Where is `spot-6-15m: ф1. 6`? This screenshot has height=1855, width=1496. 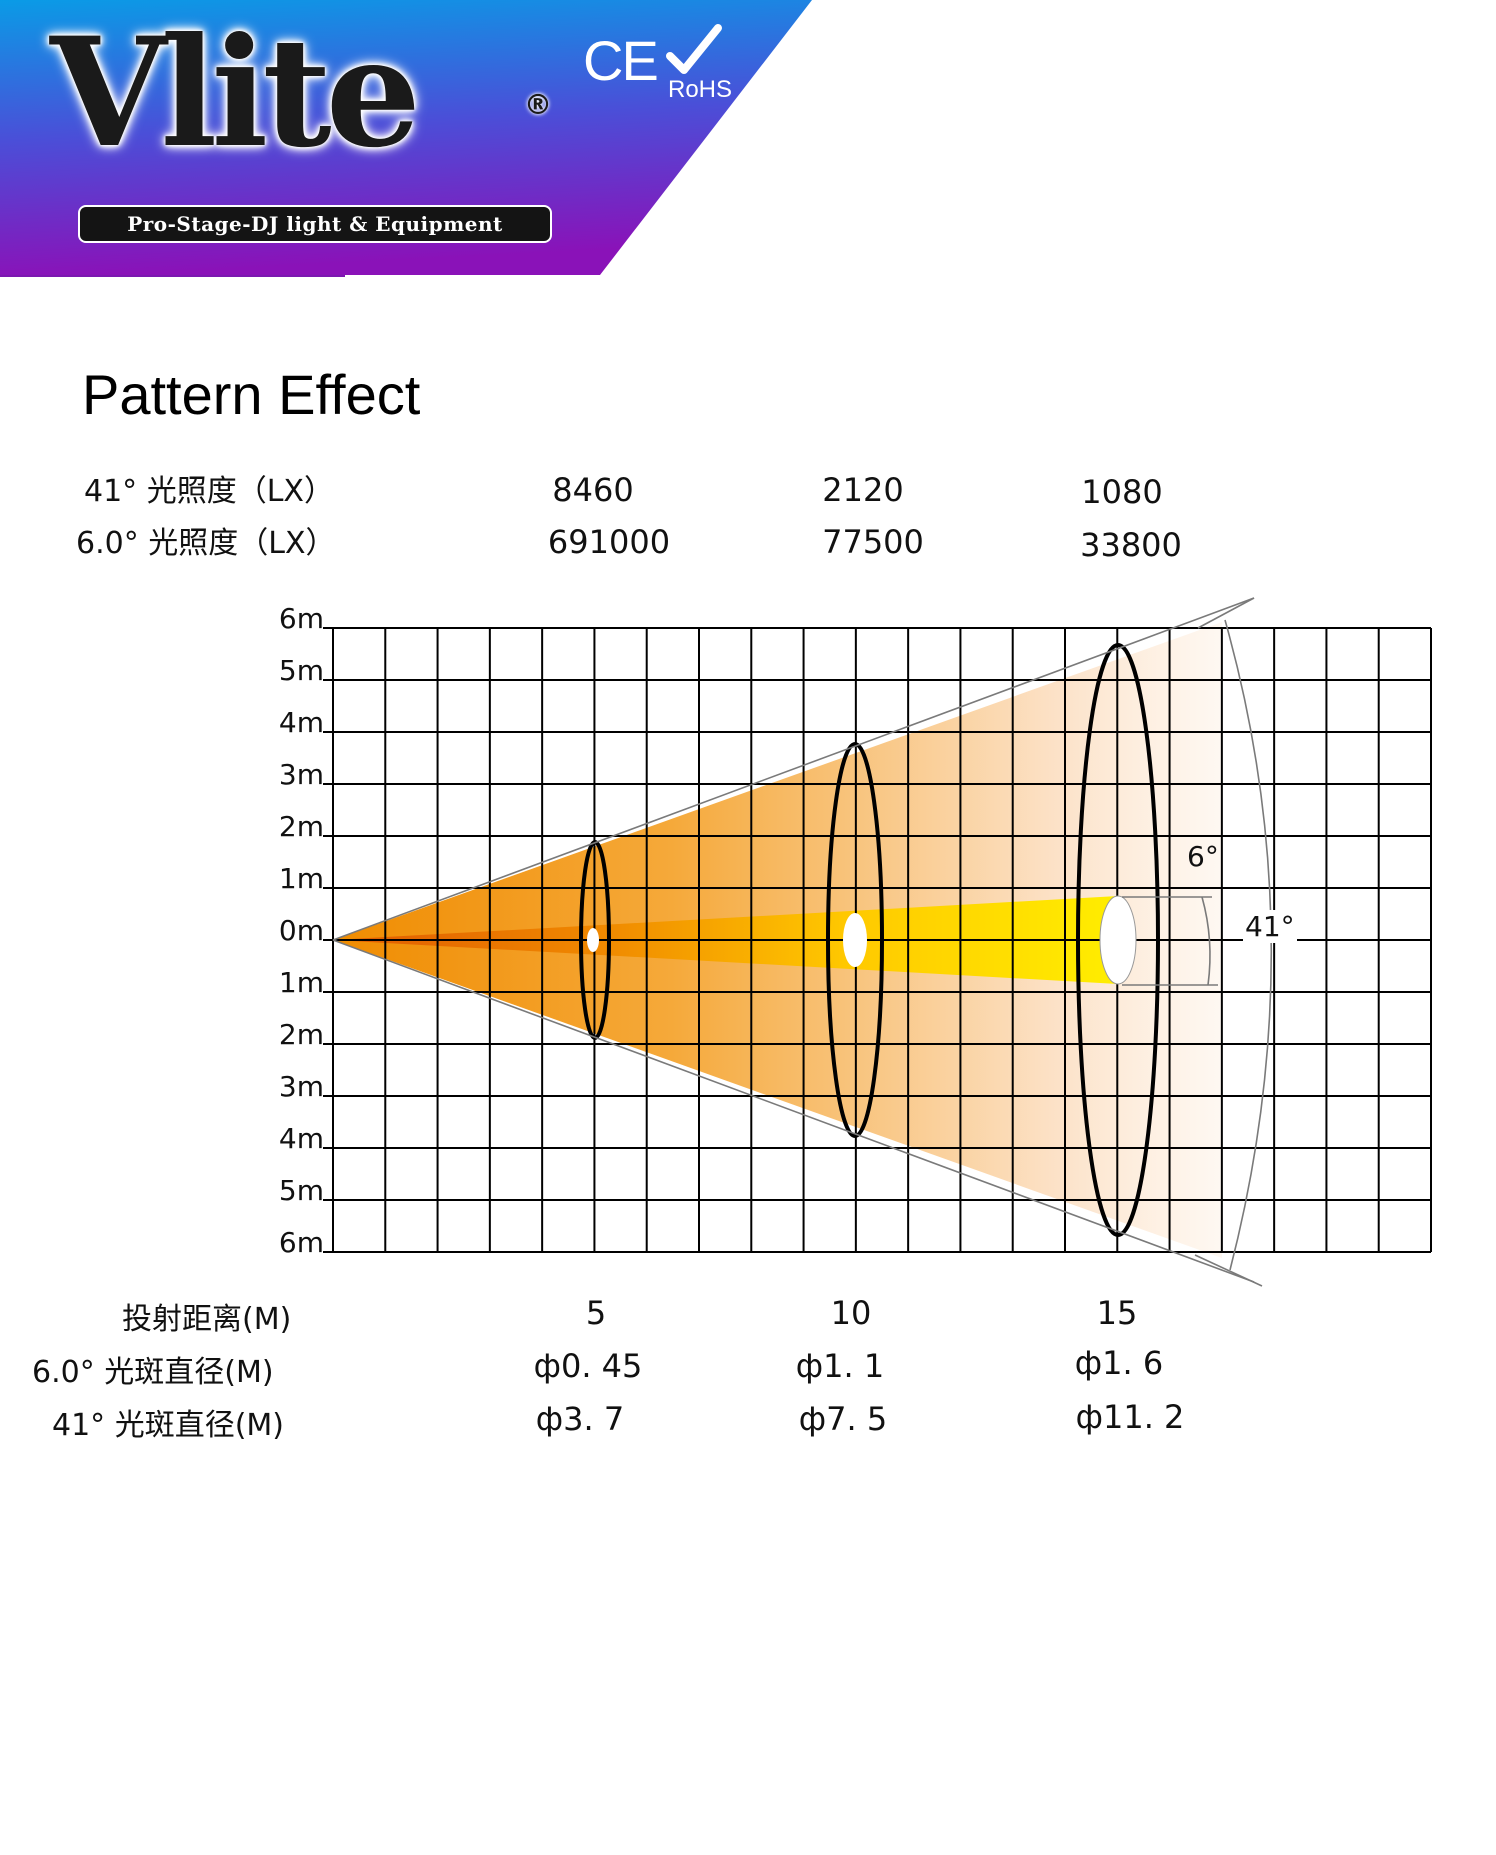 spot-6-15m: ф1. 6 is located at coordinates (1119, 1363).